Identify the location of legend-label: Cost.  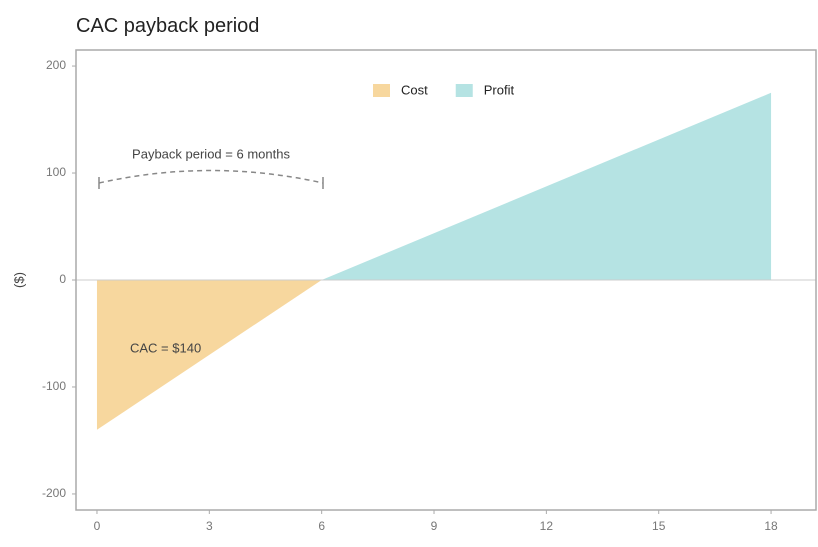
(414, 89).